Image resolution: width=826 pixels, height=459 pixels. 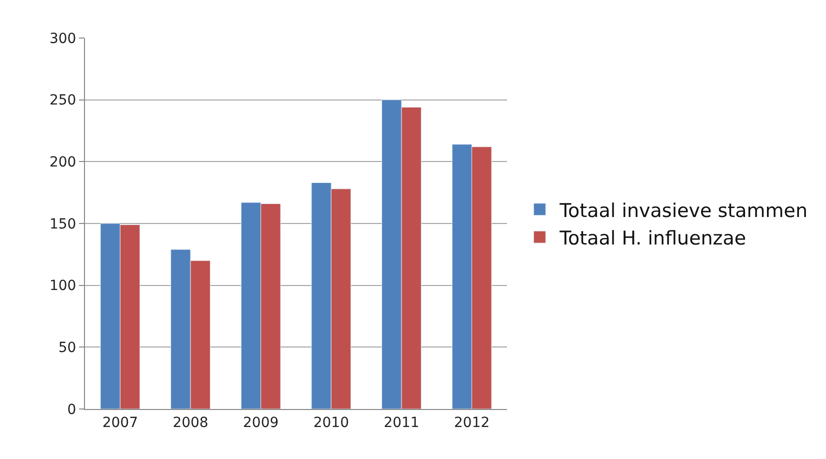 What do you see at coordinates (402, 422) in the screenshot?
I see `x-tick-label: 2011` at bounding box center [402, 422].